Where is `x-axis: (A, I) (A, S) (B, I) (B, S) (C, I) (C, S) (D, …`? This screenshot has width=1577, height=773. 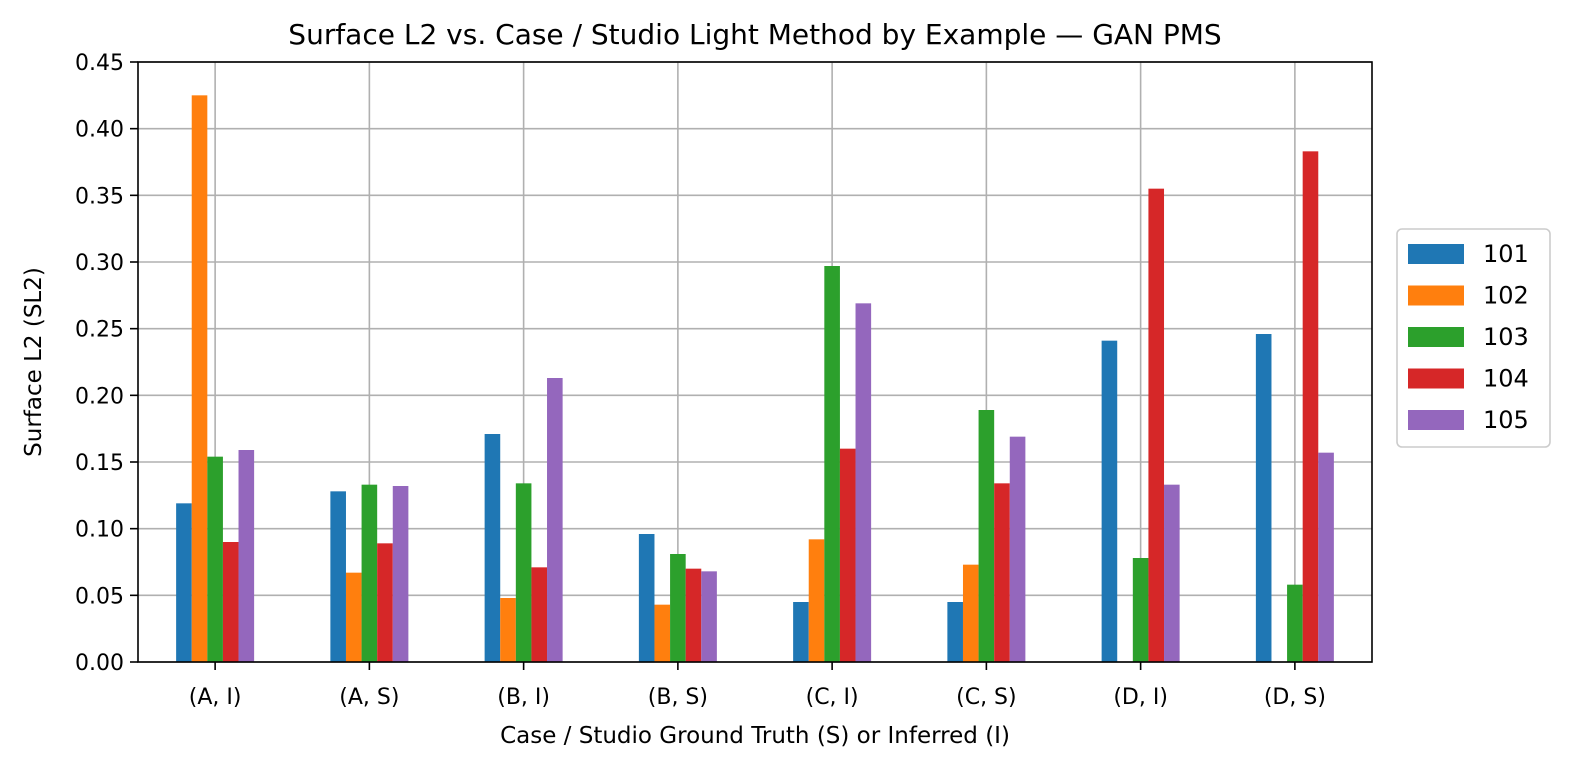 x-axis: (A, I) (A, S) (B, I) (B, S) (C, I) (C, S) (D, … is located at coordinates (757, 686).